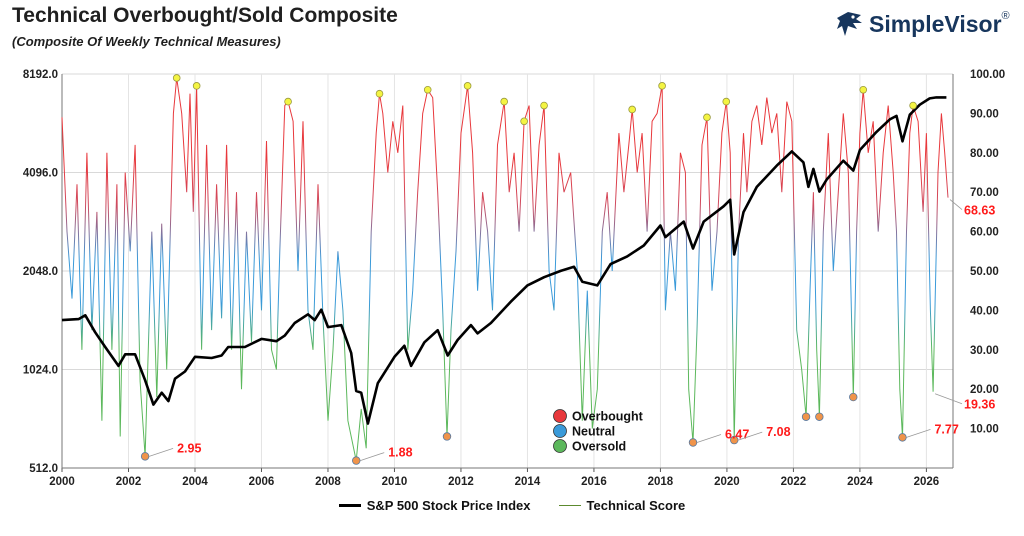 Image resolution: width=1024 pixels, height=536 pixels. Describe the element at coordinates (205, 15) in the screenshot. I see `chart-title: Technical Overbought/Sold Composite` at that location.